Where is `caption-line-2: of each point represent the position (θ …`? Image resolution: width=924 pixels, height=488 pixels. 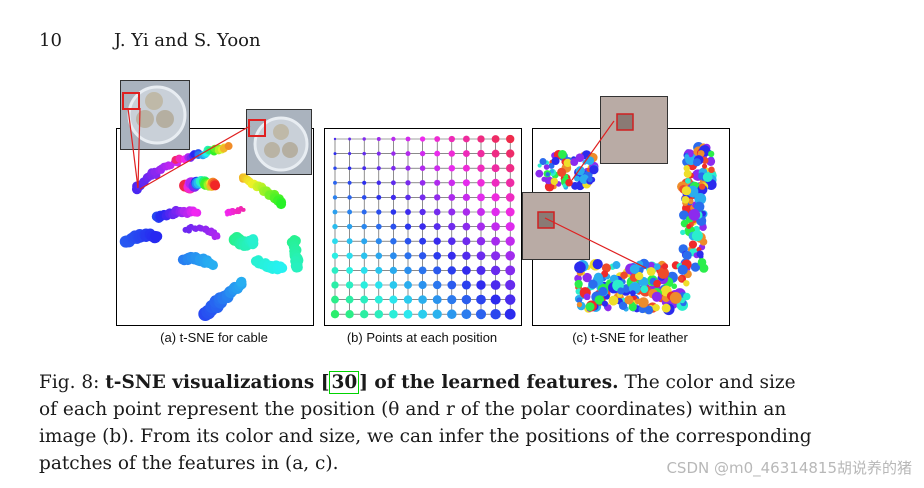
caption-line-2: of each point represent the position (θ … is located at coordinates (413, 409).